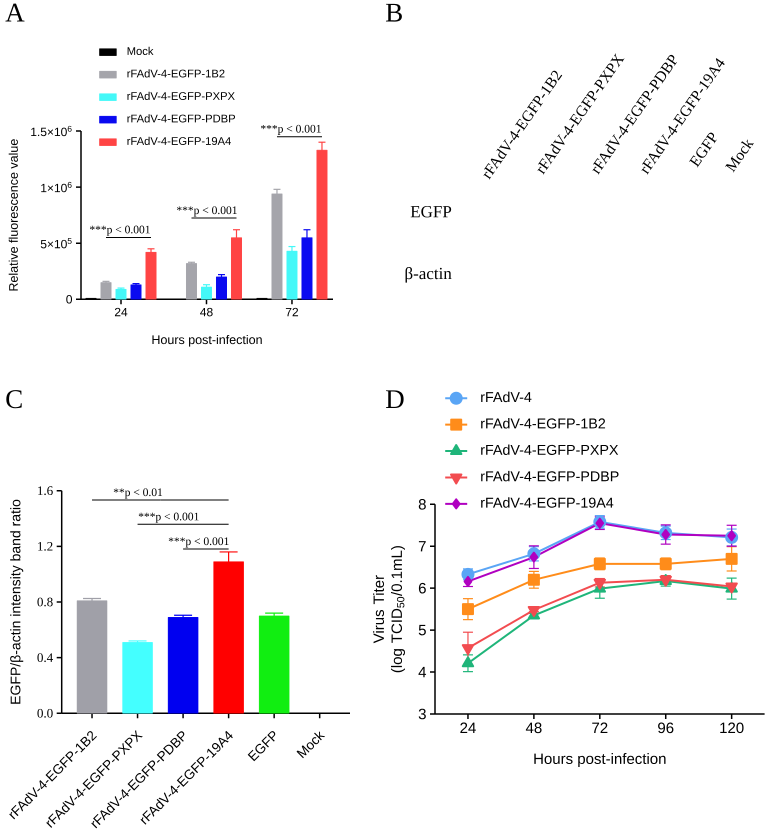 Image resolution: width=767 pixels, height=835 pixels. What do you see at coordinates (56, 243) in the screenshot?
I see `y-tick-label: 5×10$^{5}$` at bounding box center [56, 243].